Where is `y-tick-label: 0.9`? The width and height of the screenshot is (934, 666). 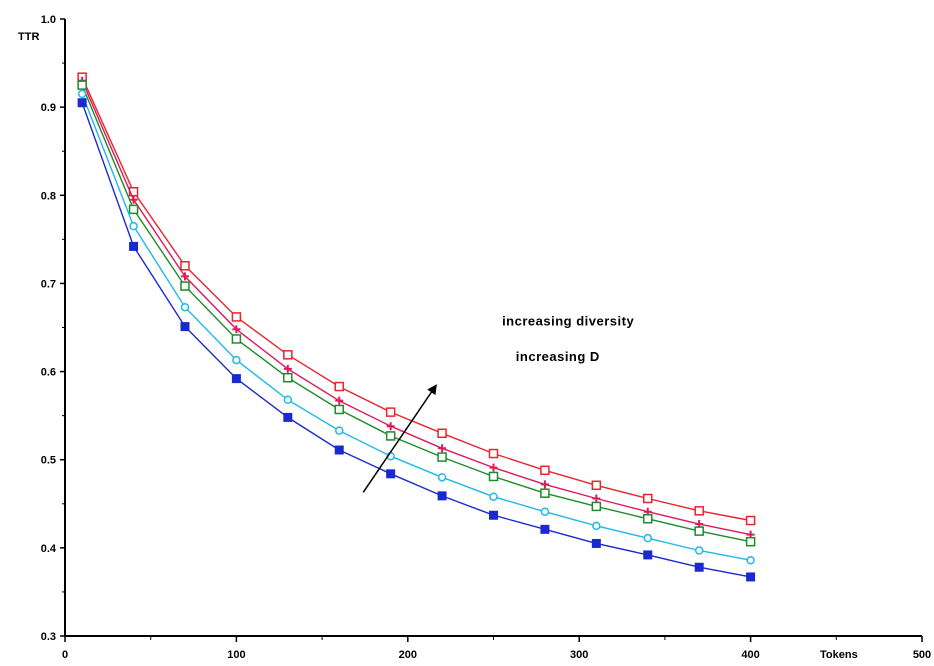
y-tick-label: 0.9 is located at coordinates (48, 108).